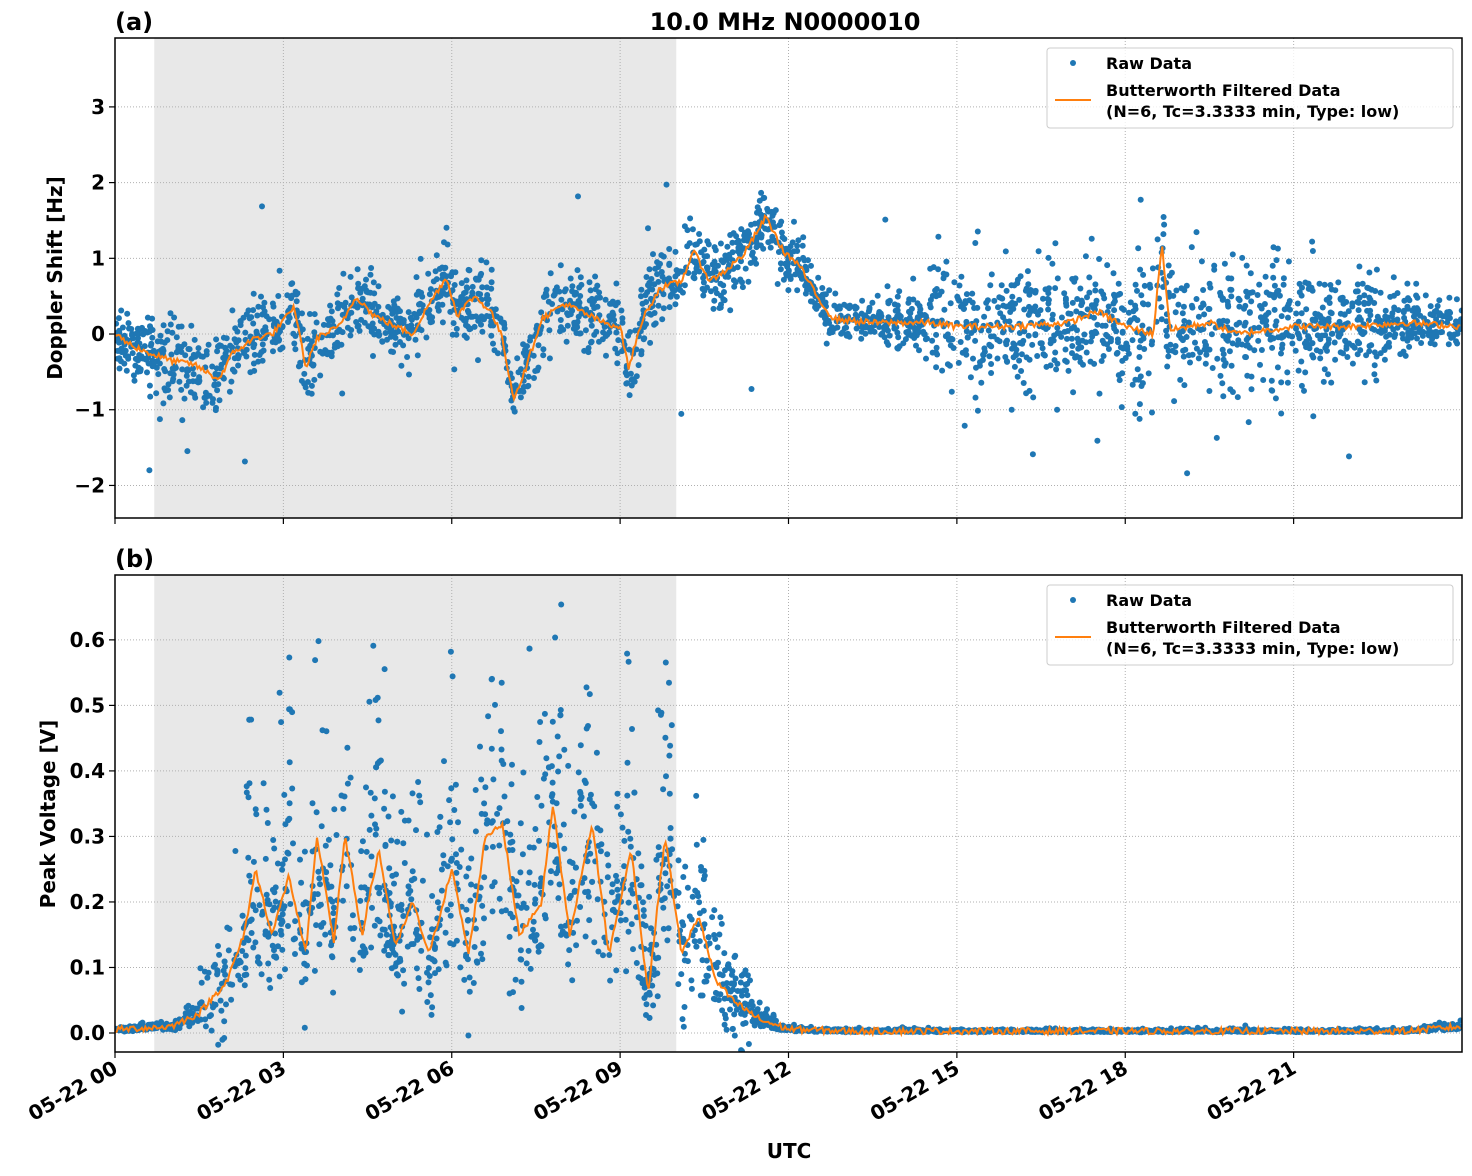 This screenshot has width=1472, height=1176. I want to click on y-tick-label: 0.2, so click(87, 902).